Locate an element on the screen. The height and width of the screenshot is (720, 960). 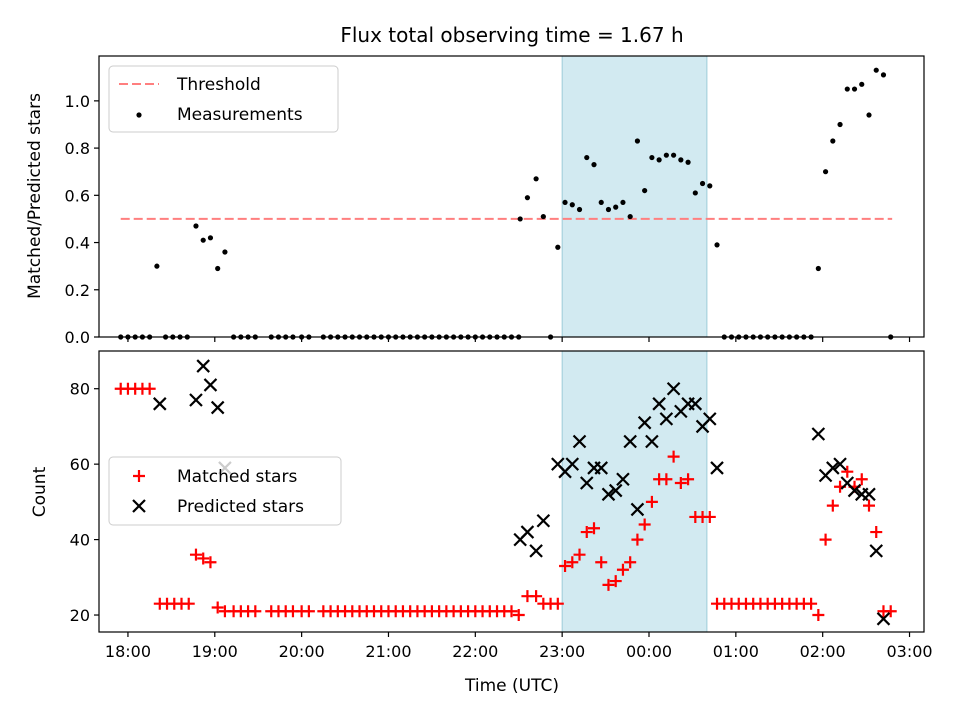
top-legend-box is located at coordinates (223, 99).